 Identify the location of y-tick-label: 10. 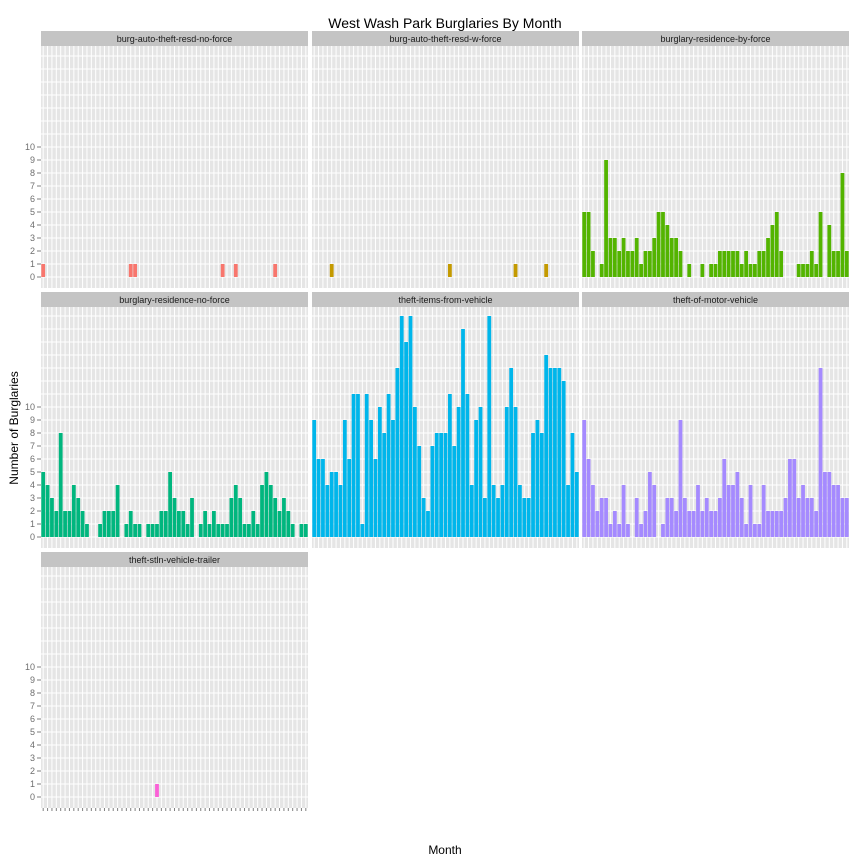
(30, 667).